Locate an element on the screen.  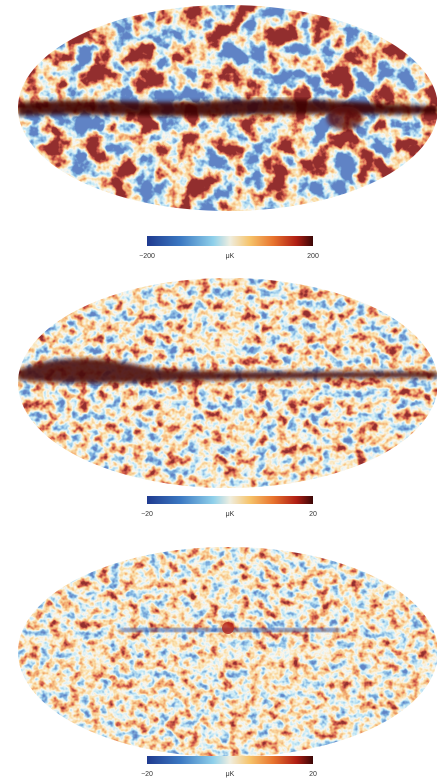
colorbar-min: −200 is located at coordinates (147, 256).